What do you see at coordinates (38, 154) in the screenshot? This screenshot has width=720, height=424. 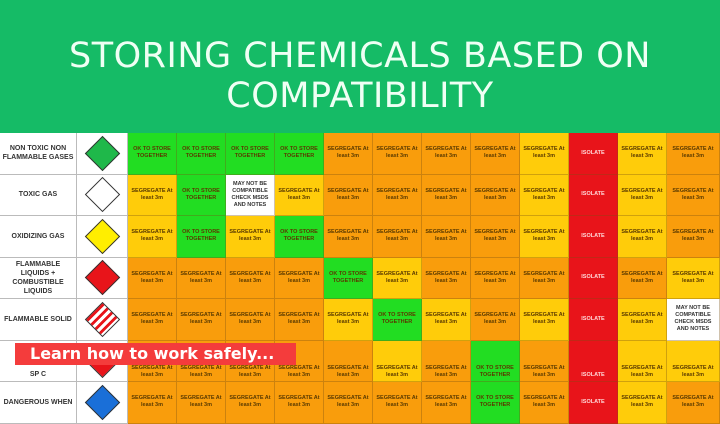 I see `row-label: NON TOXIC NON FLAMMABLE GASES` at bounding box center [38, 154].